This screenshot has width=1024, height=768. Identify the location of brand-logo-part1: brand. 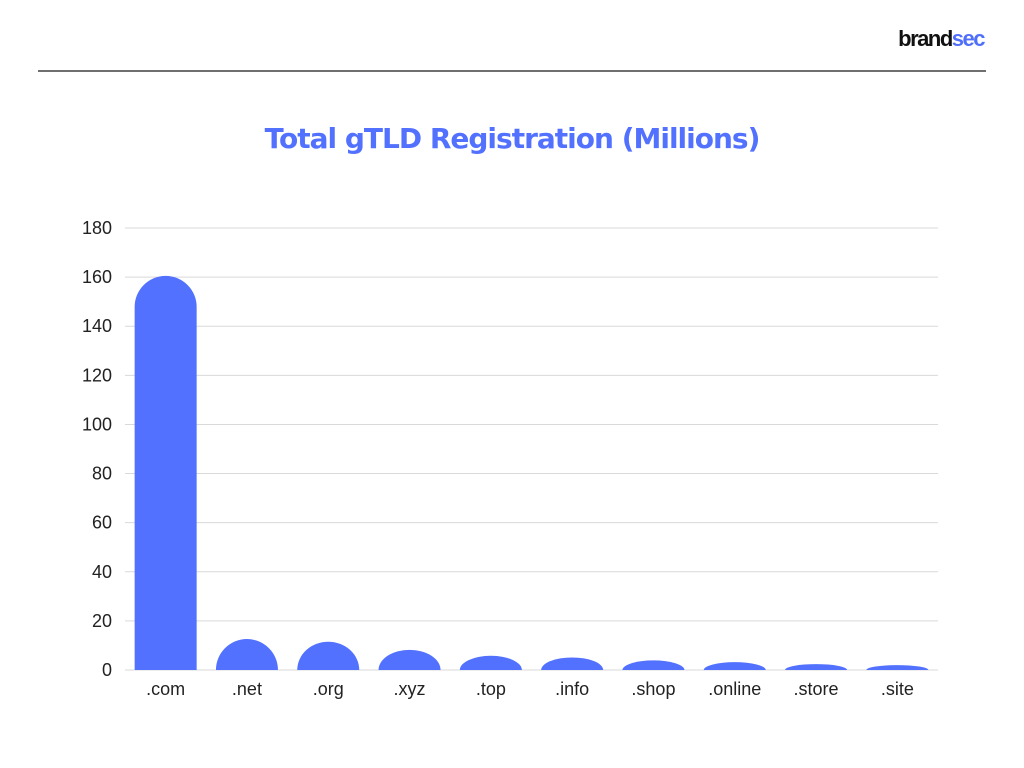
(925, 38).